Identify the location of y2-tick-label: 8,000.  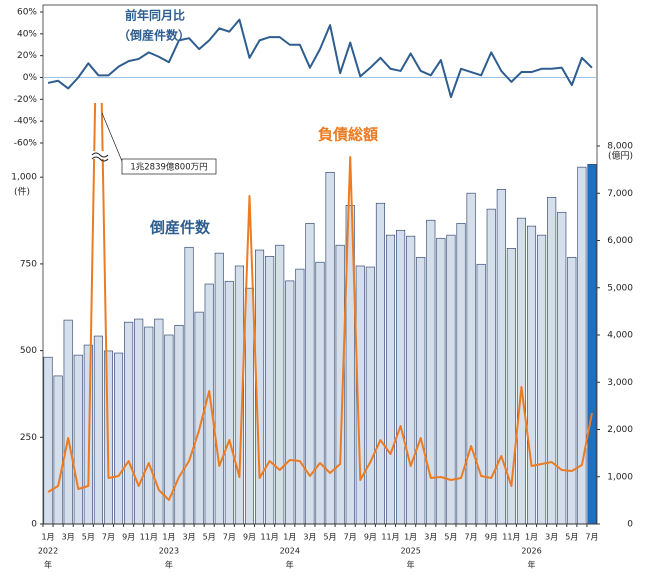
(620, 147).